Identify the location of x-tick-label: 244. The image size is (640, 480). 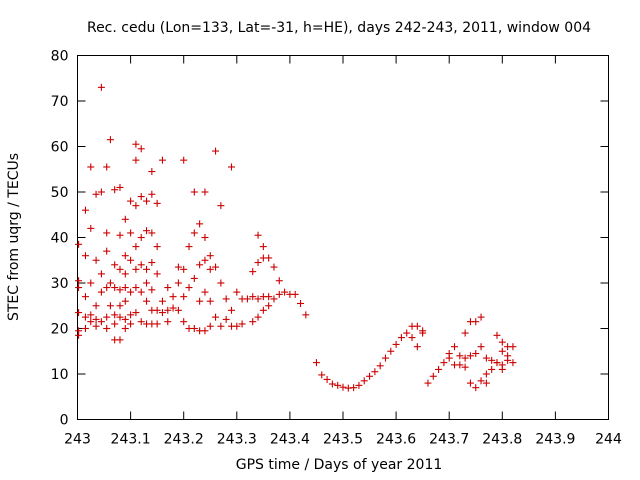
(608, 440).